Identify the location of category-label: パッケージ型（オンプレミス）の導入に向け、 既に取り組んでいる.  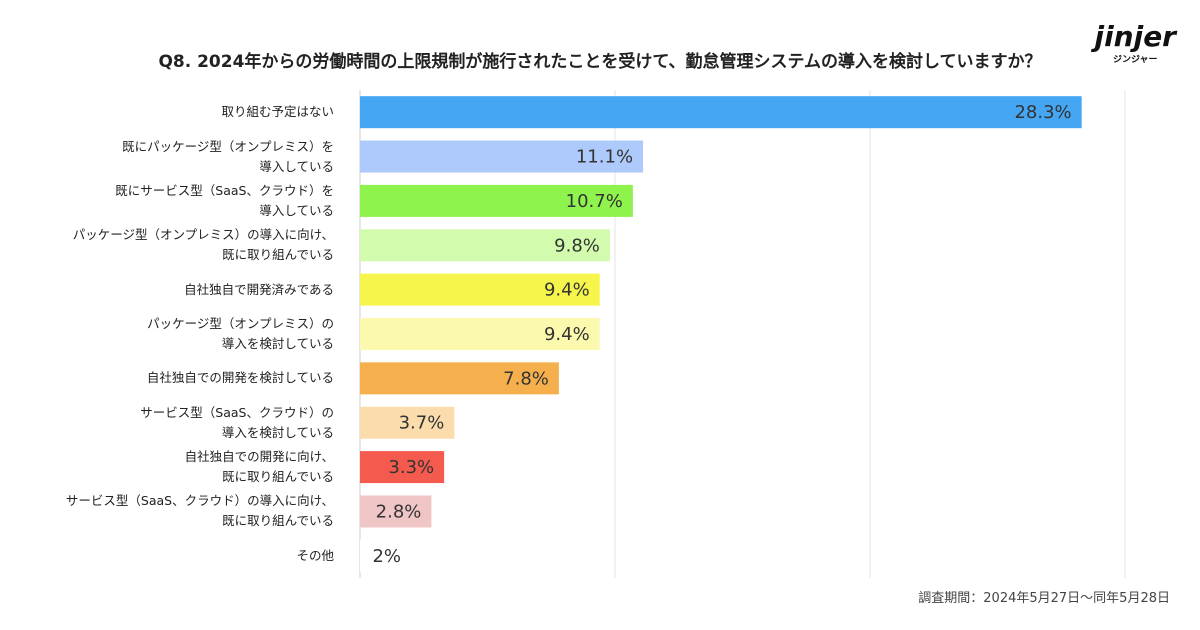
(203, 245).